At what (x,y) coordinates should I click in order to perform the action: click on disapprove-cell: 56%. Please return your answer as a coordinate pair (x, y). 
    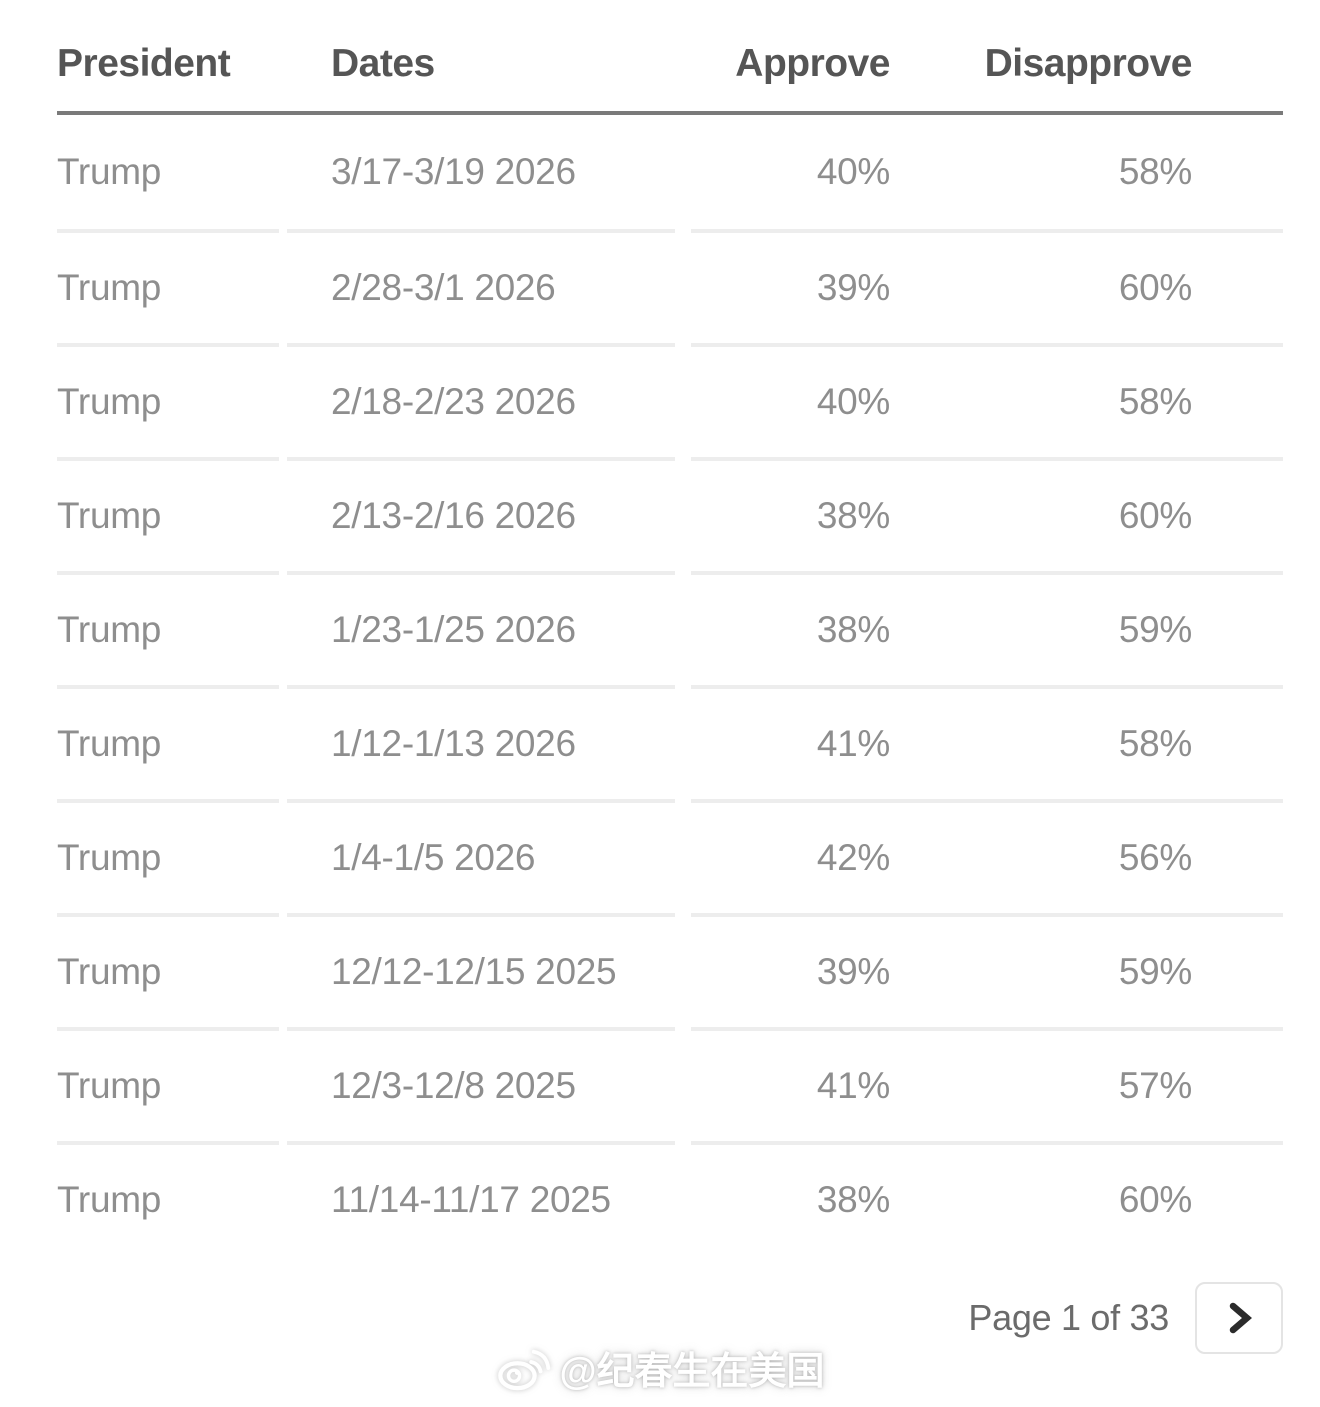
    Looking at the image, I should click on (1155, 857).